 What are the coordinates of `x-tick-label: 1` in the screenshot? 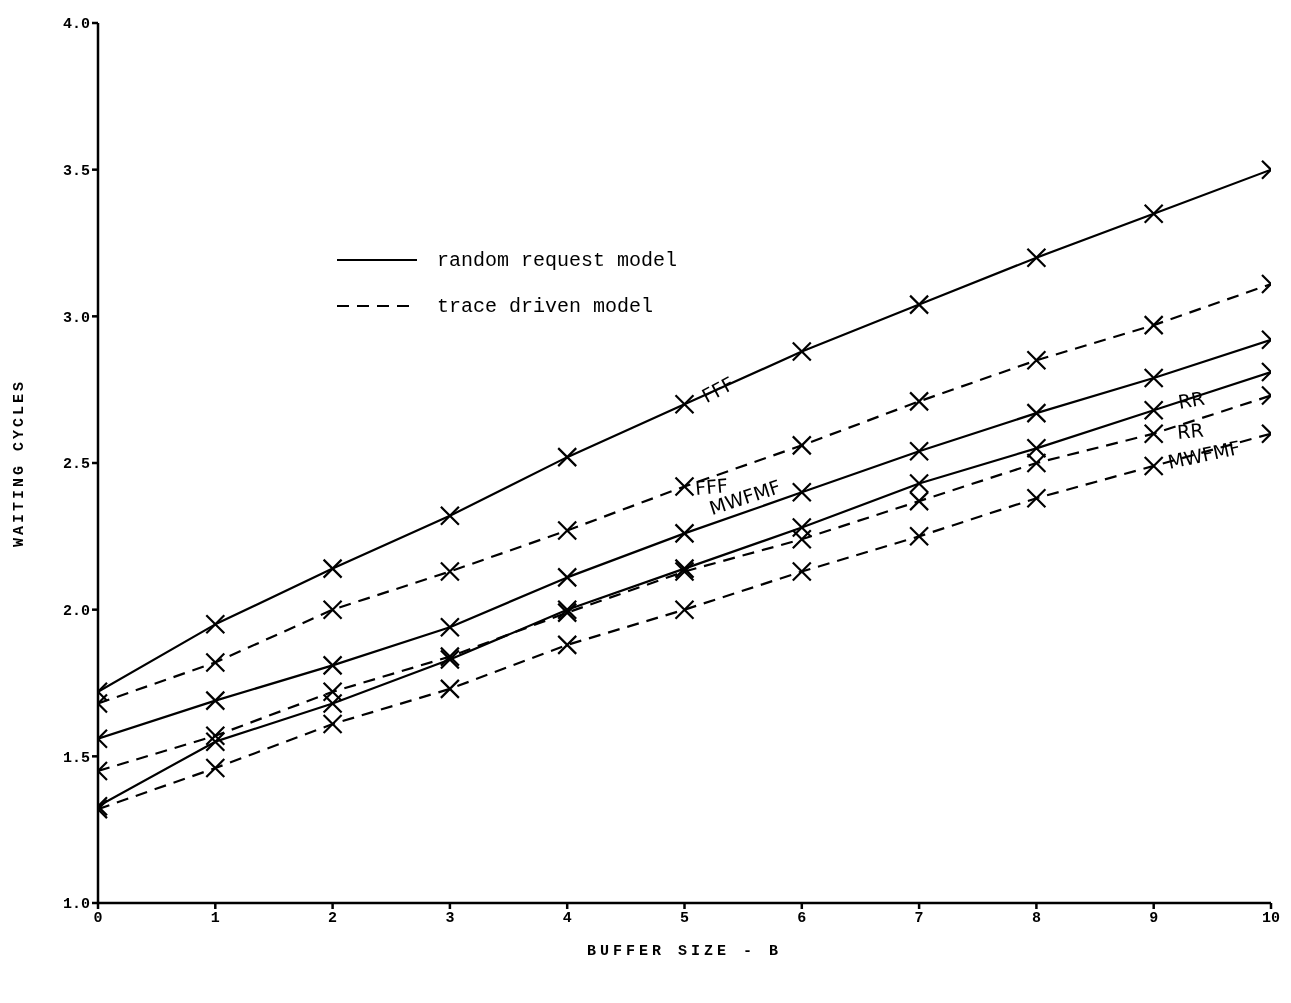 It's located at (215, 918).